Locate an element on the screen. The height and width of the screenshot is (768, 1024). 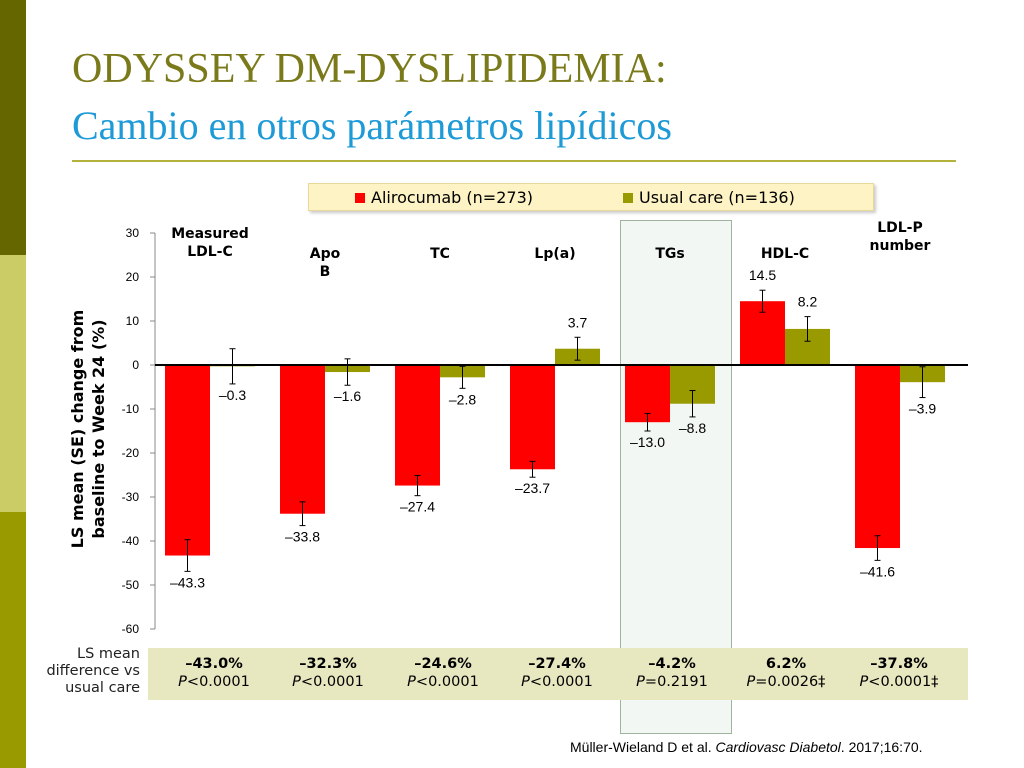
slide-subtitle: Cambio en otros parámetros lipídicos is located at coordinates (372, 125).